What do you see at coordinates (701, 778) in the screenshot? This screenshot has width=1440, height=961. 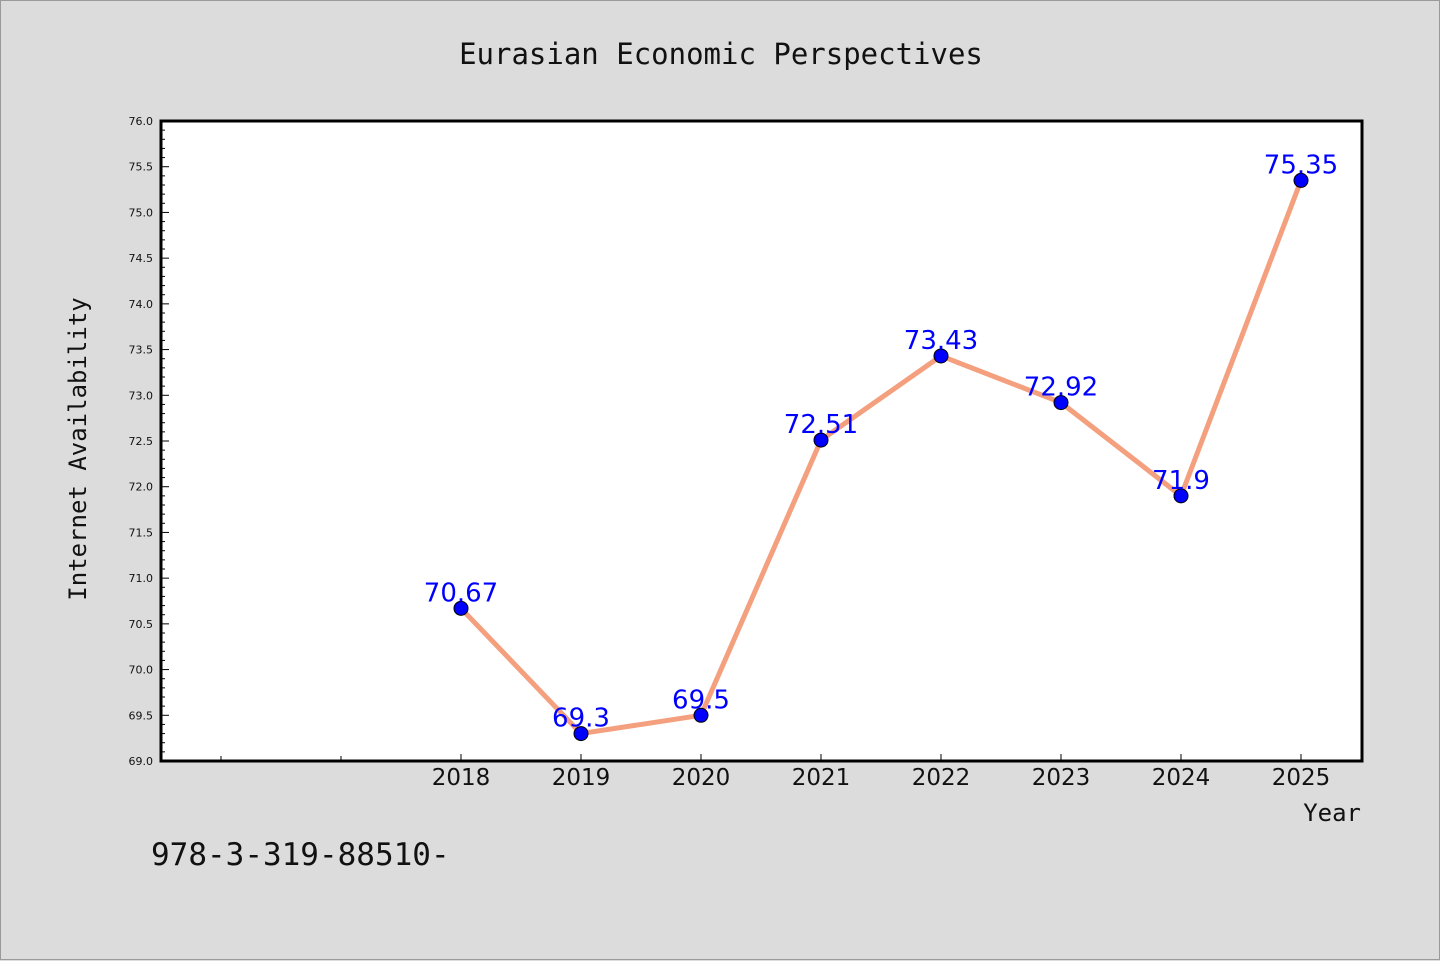 I see `x-tick-label: 2020` at bounding box center [701, 778].